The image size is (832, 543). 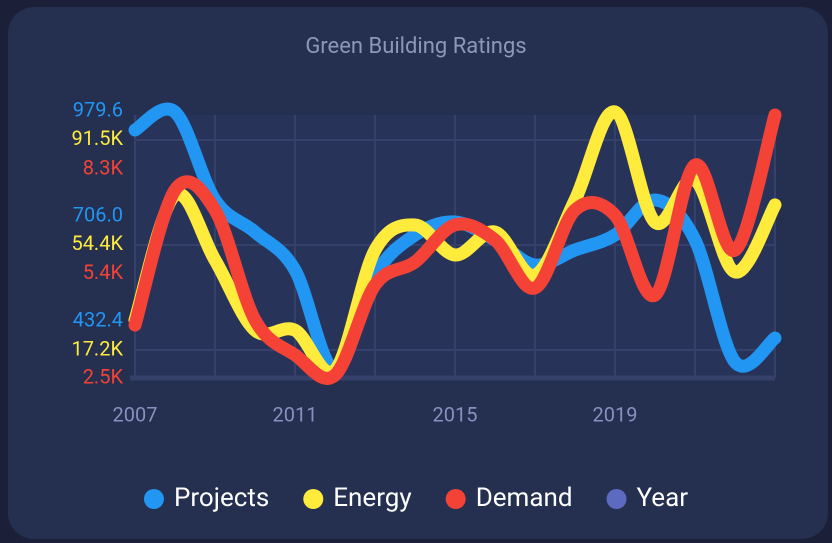 What do you see at coordinates (663, 498) in the screenshot?
I see `legend-label: Year` at bounding box center [663, 498].